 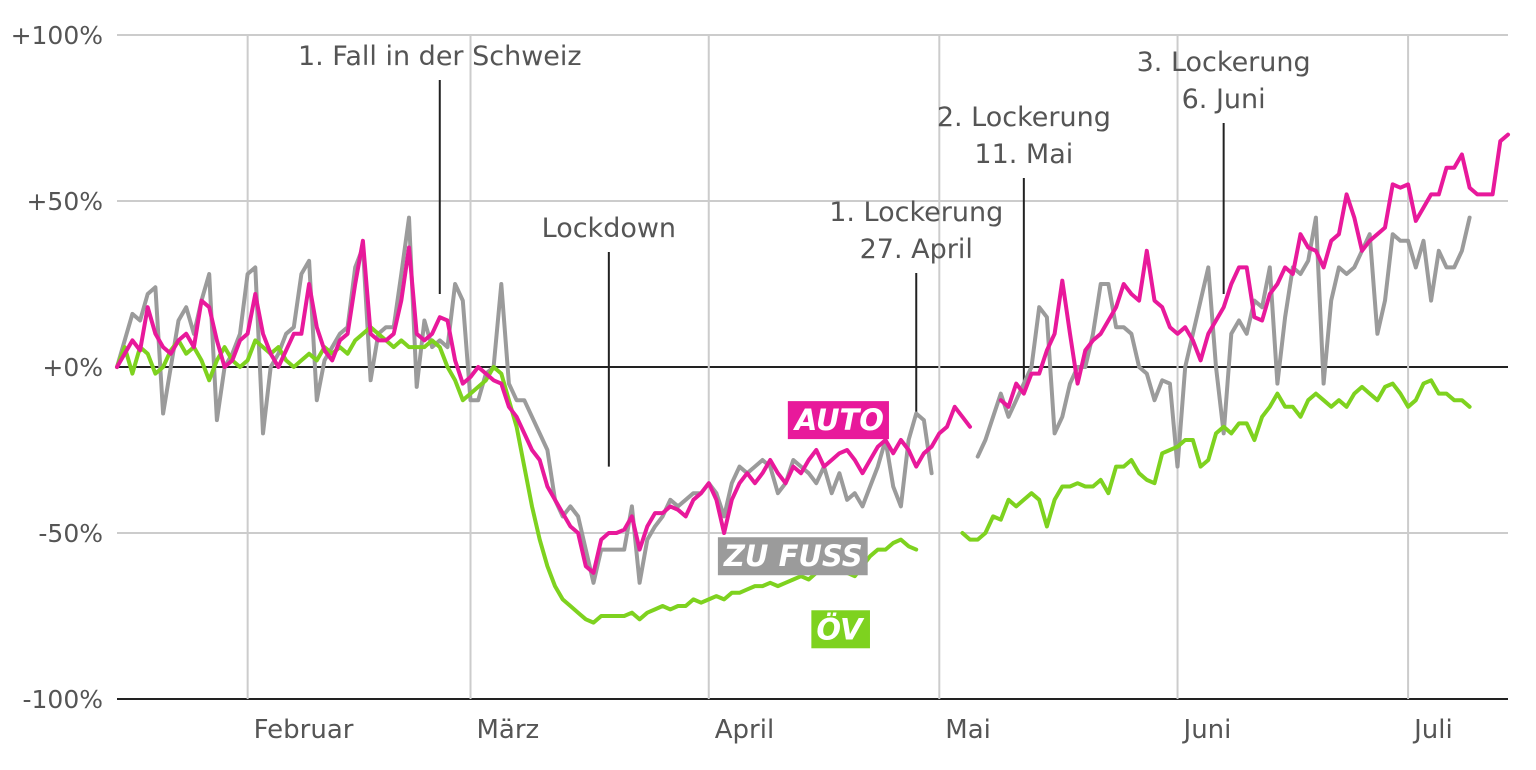 What do you see at coordinates (916, 212) in the screenshot?
I see `annotation-text: 1. Lockerung` at bounding box center [916, 212].